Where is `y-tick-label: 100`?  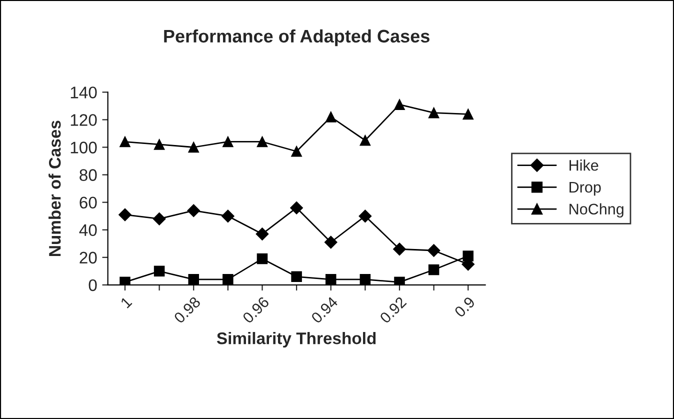 y-tick-label: 100 is located at coordinates (83, 148).